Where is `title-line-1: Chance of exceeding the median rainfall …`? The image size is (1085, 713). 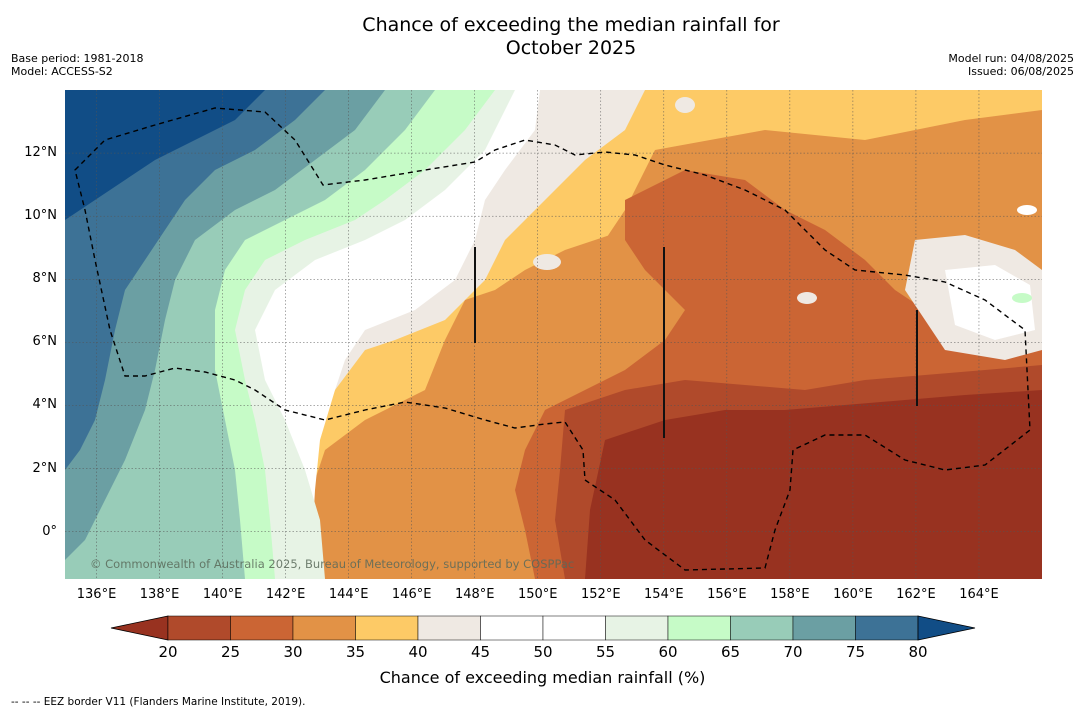
title-line-1: Chance of exceeding the median rainfall … is located at coordinates (571, 25).